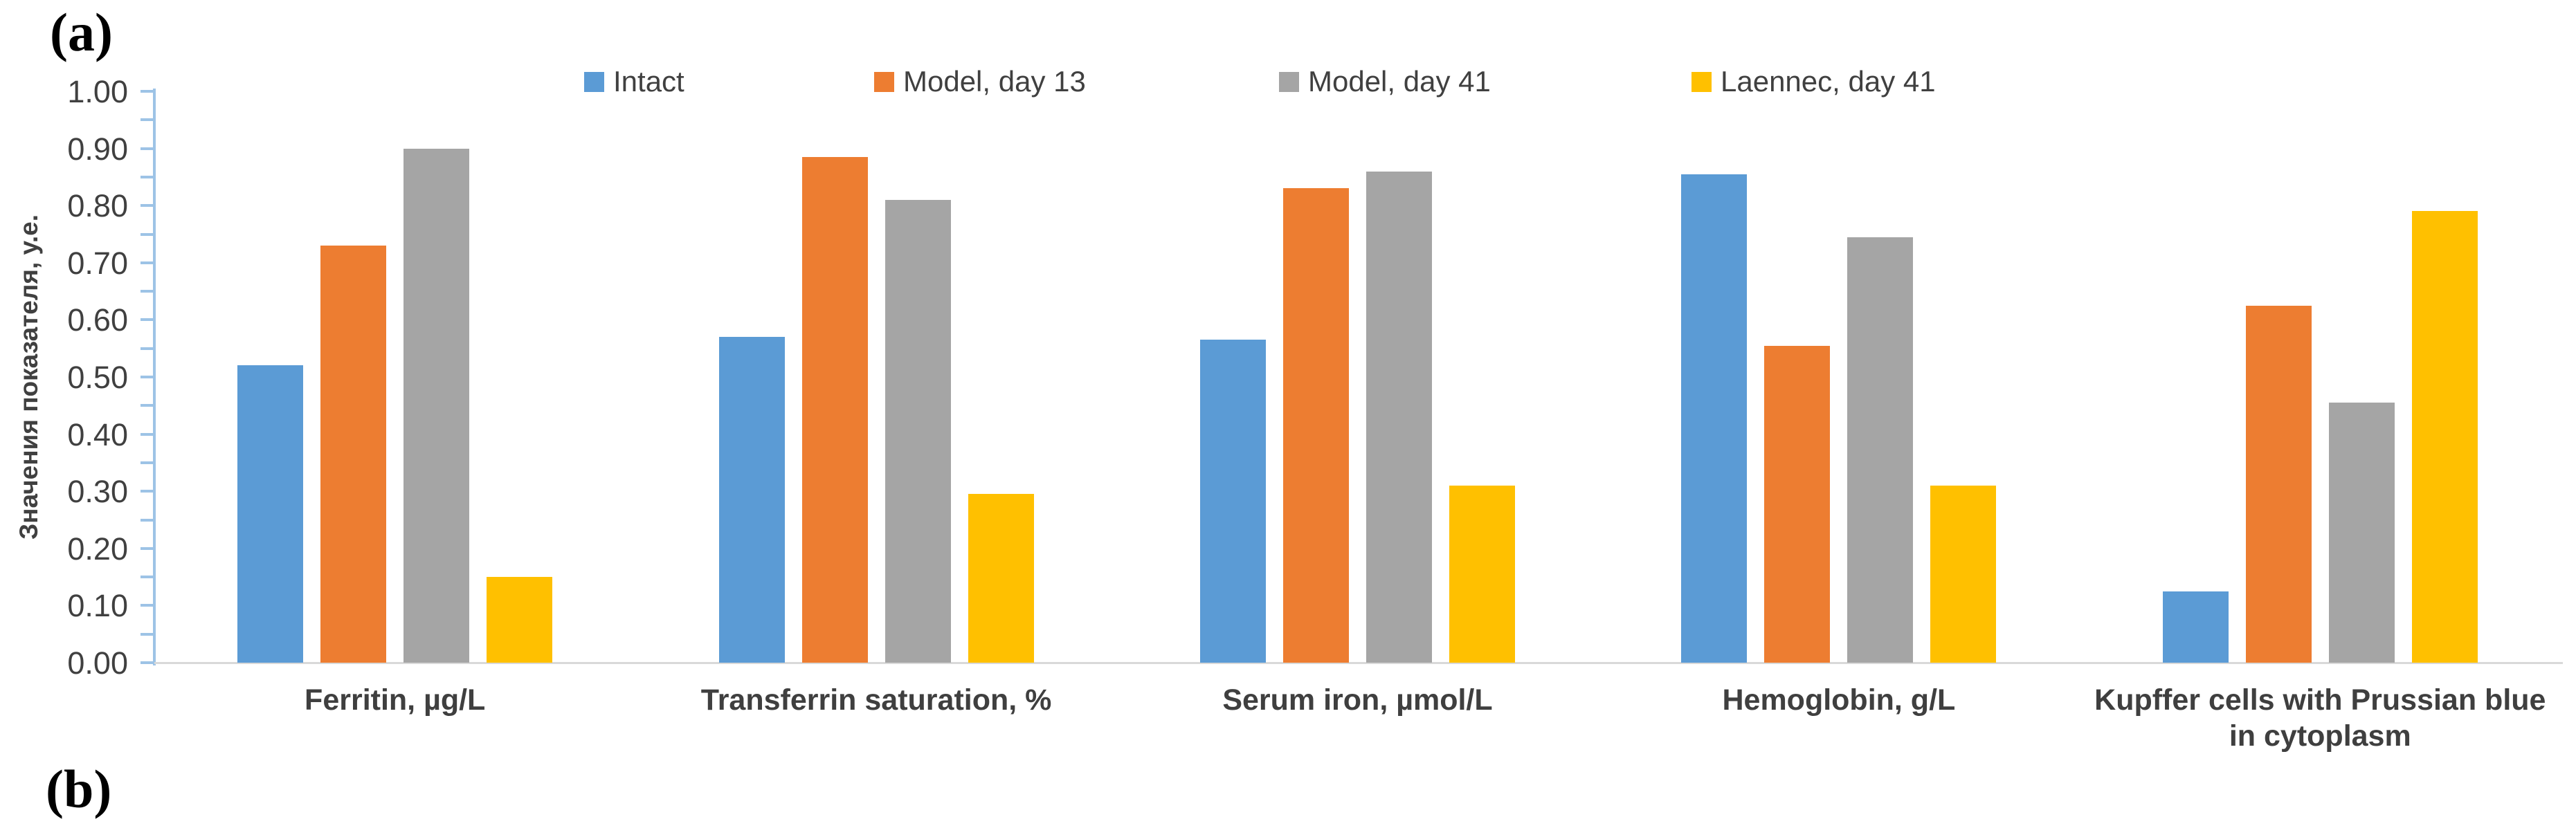 The width and height of the screenshot is (2576, 837). I want to click on legend-item: Laennec, day 41, so click(1813, 82).